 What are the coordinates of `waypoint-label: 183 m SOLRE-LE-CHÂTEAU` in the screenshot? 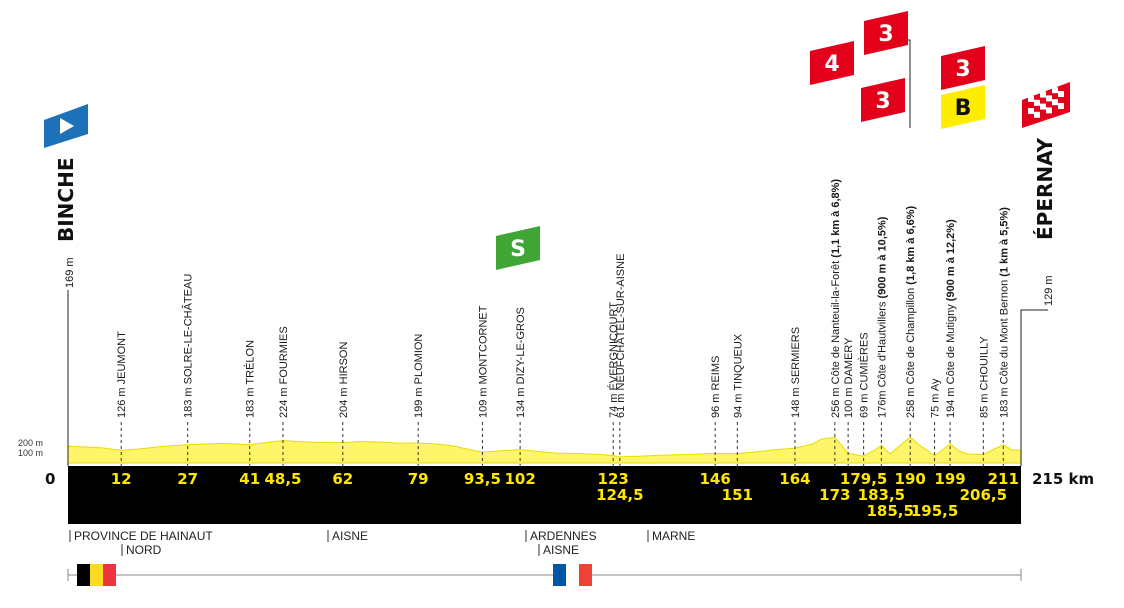 It's located at (188, 346).